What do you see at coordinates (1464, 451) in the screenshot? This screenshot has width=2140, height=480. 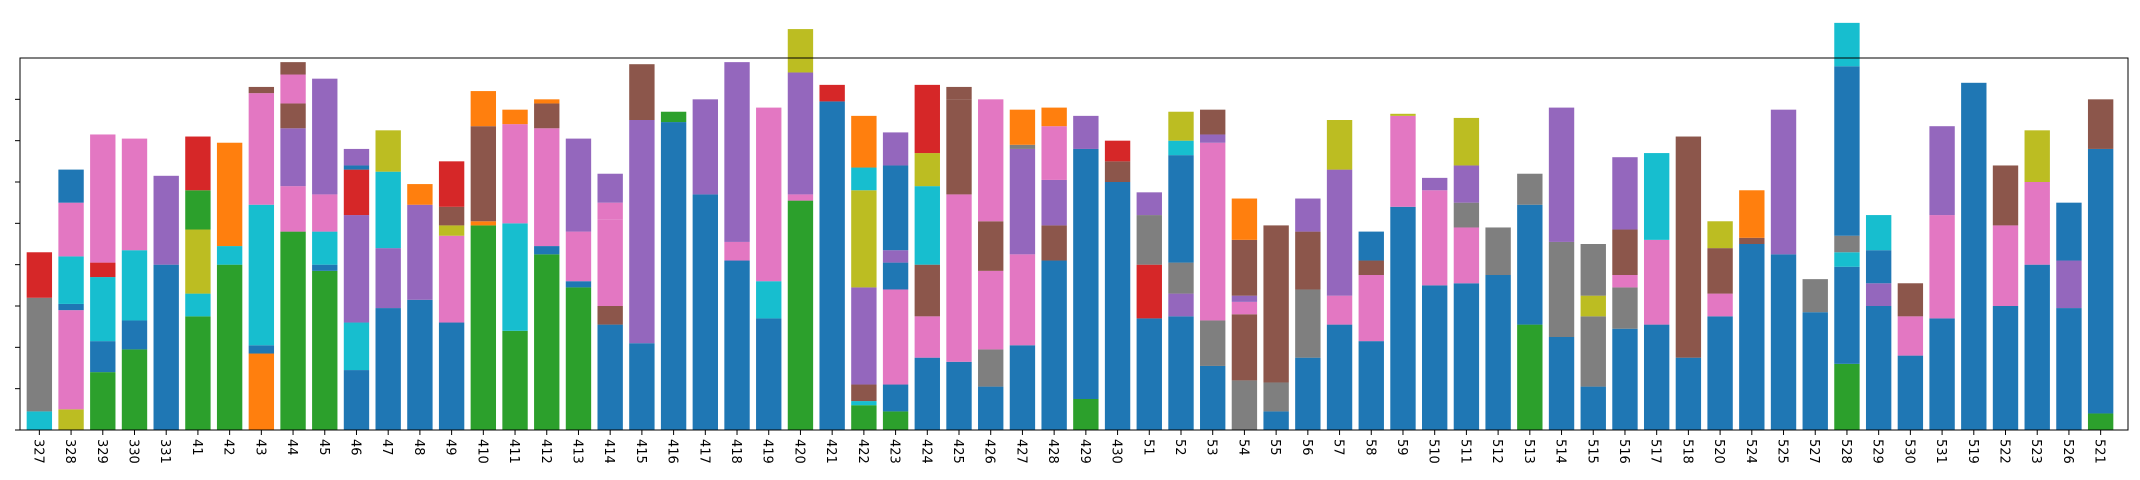 I see `x-tick-label-511: 511` at bounding box center [1464, 451].